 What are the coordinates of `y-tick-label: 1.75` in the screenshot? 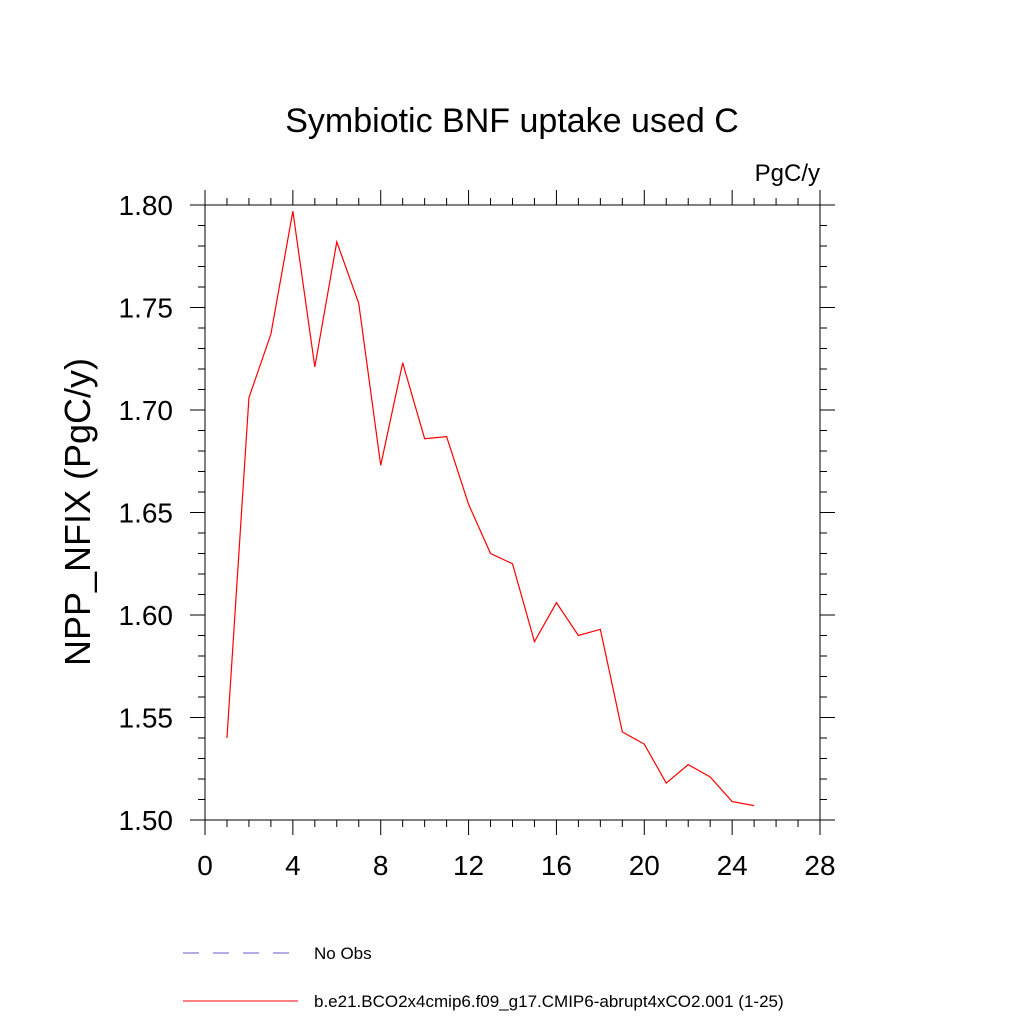 It's located at (146, 308).